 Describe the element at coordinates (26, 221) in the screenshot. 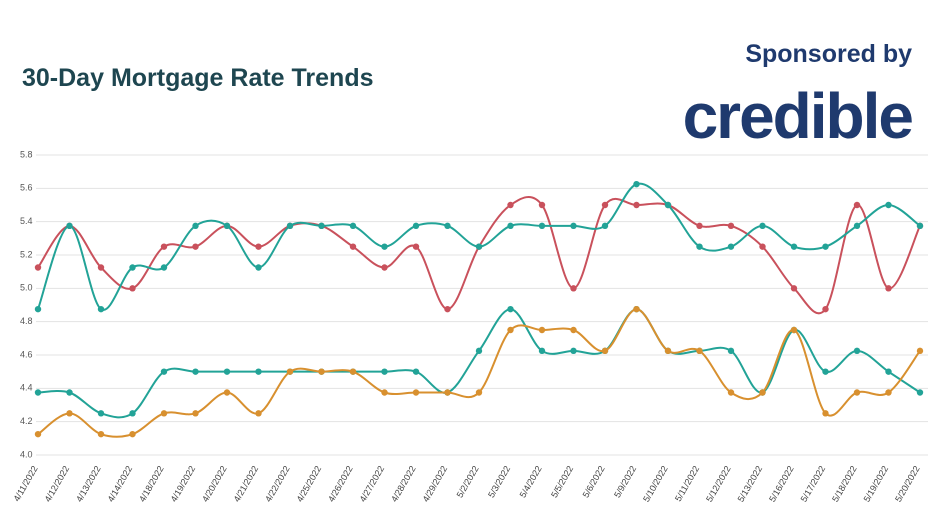

I see `y-tick-label: 5.4` at that location.